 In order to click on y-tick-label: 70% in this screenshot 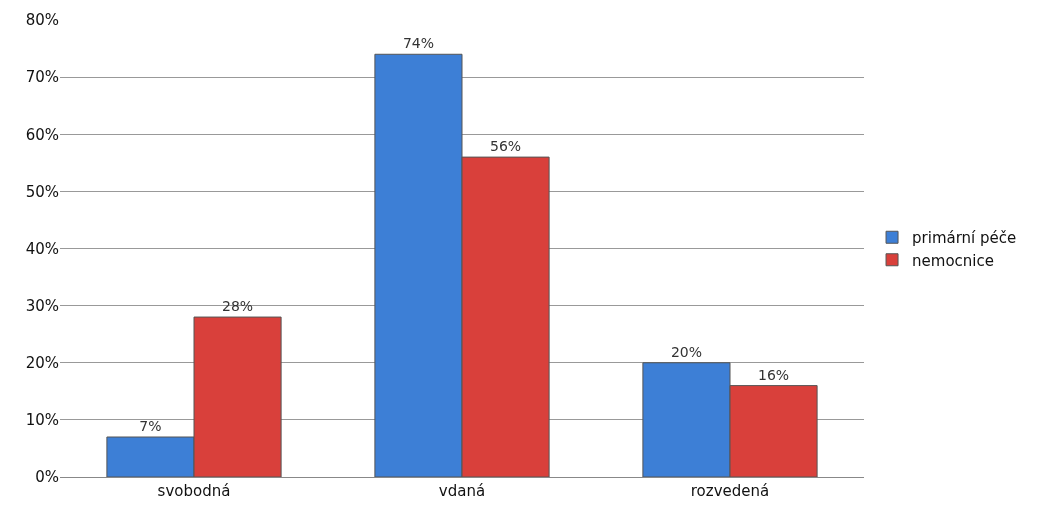, I will do `click(42, 77)`.